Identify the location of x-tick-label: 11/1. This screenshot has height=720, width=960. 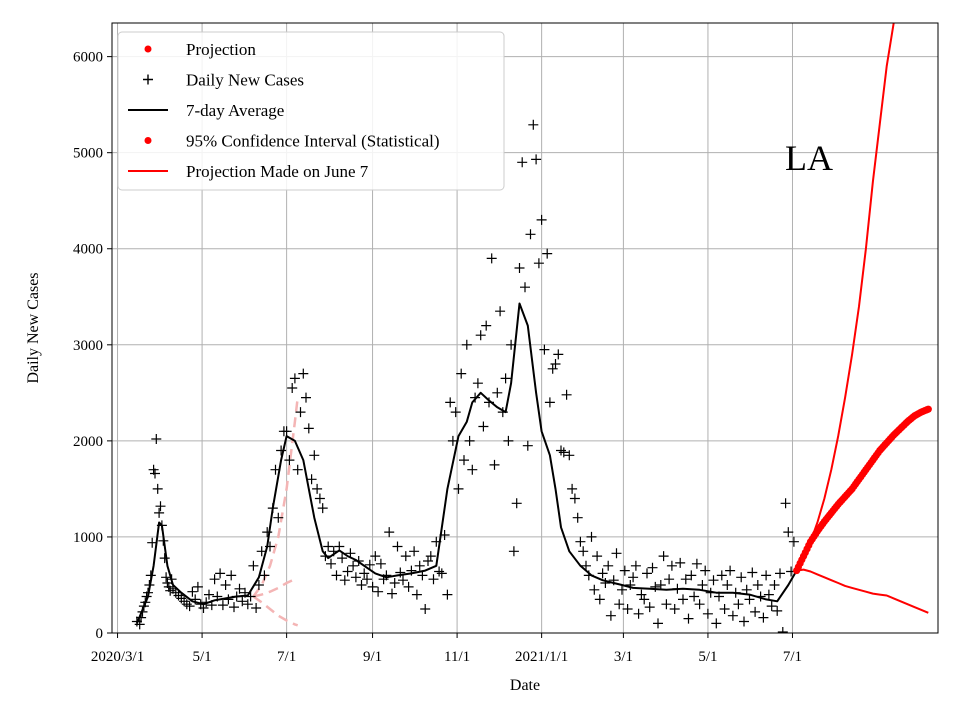
(457, 657).